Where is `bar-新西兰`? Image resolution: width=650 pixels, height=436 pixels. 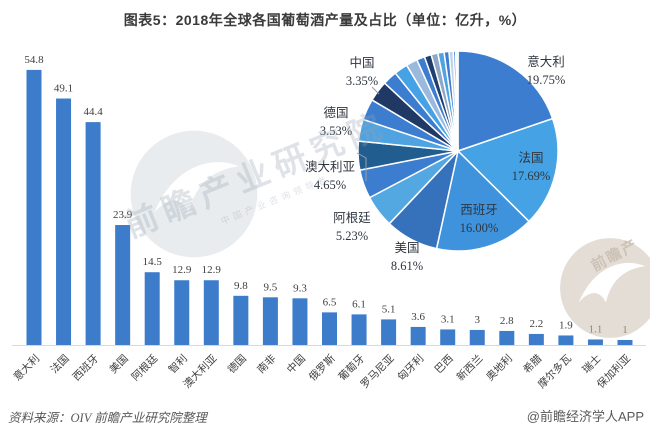
bar-新西兰 is located at coordinates (477, 337).